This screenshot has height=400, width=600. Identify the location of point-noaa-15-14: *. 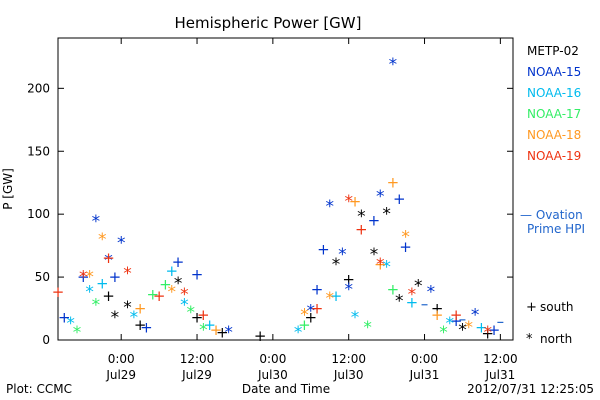
(342, 255).